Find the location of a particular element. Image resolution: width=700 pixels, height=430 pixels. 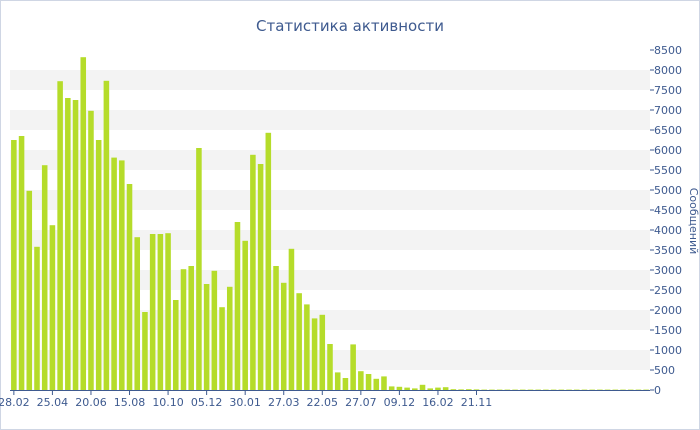

y-tick-label: 4500 is located at coordinates (668, 210).